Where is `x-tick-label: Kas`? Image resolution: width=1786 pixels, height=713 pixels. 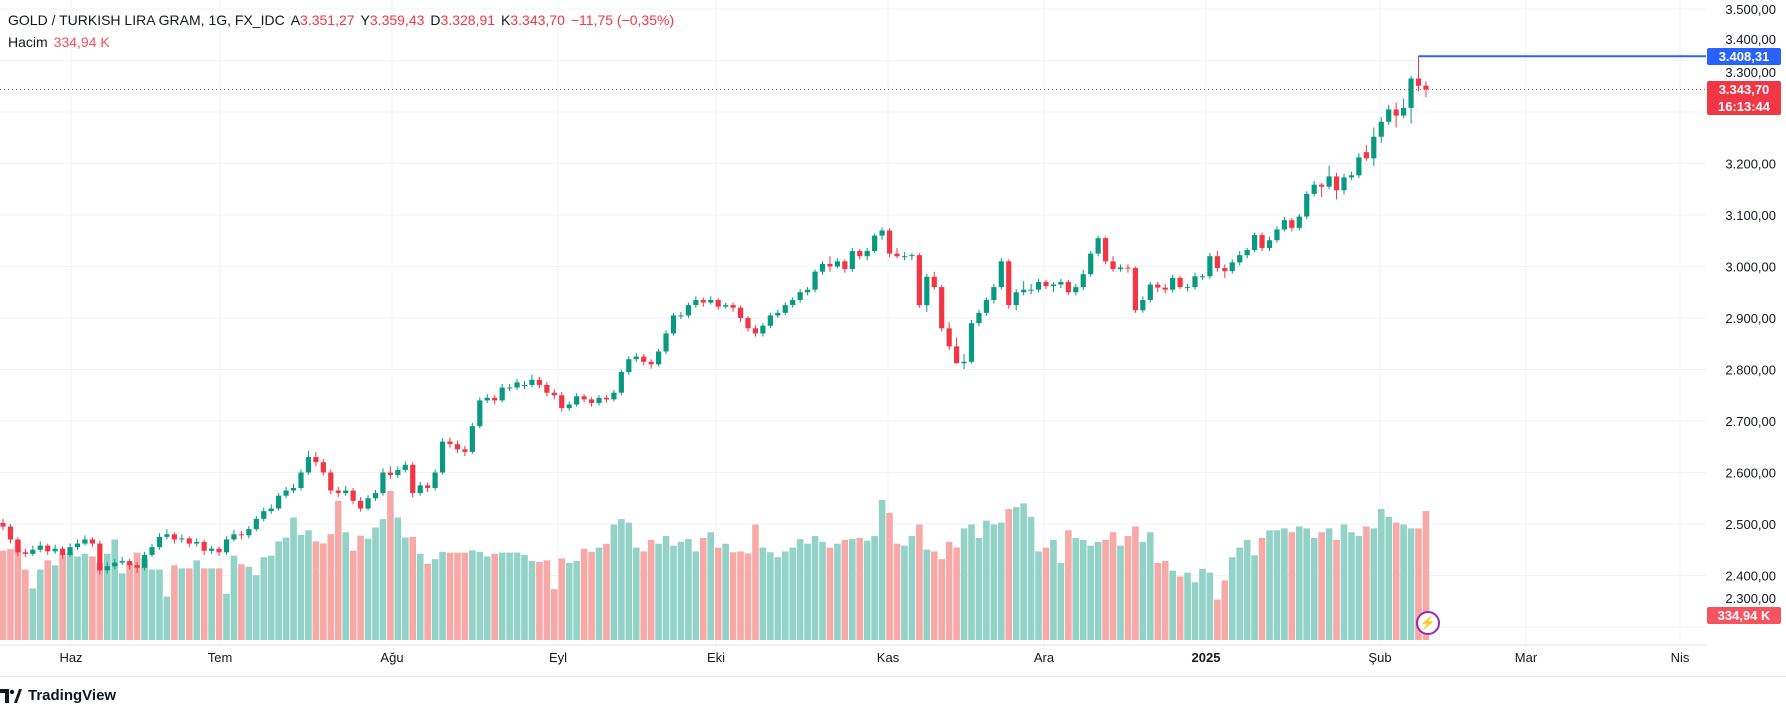 x-tick-label: Kas is located at coordinates (888, 657).